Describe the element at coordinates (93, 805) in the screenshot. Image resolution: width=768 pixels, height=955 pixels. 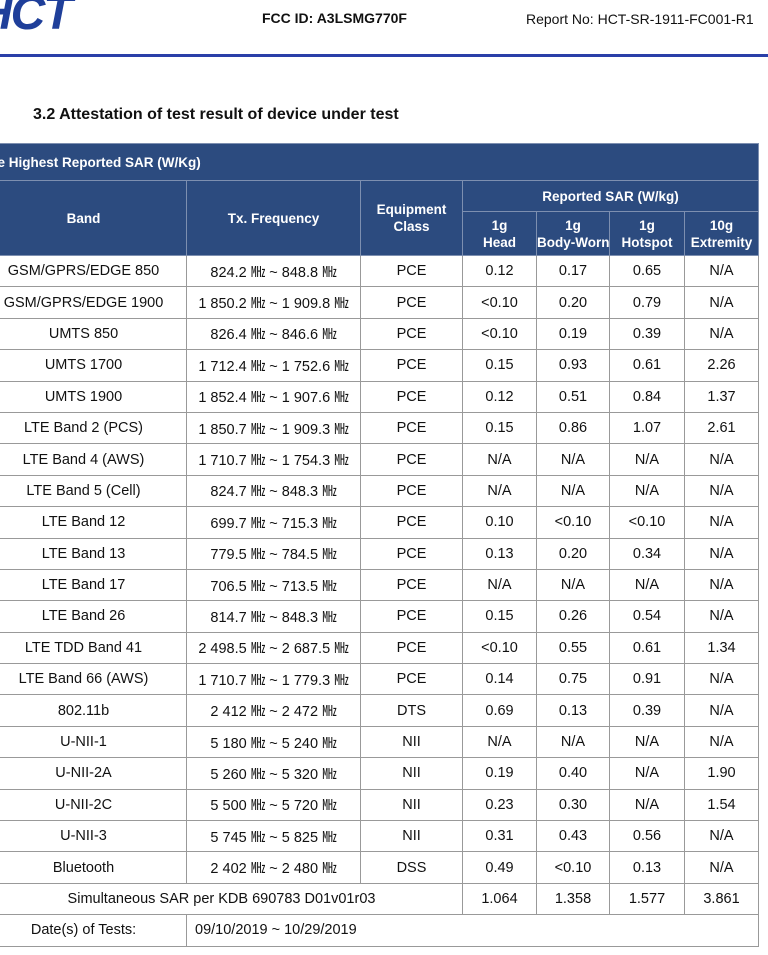
I see `cell: U-NII-2C` at that location.